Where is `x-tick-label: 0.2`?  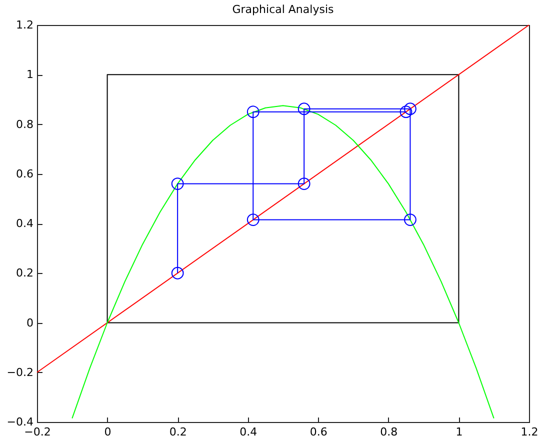
x-tick-label: 0.2 is located at coordinates (178, 432).